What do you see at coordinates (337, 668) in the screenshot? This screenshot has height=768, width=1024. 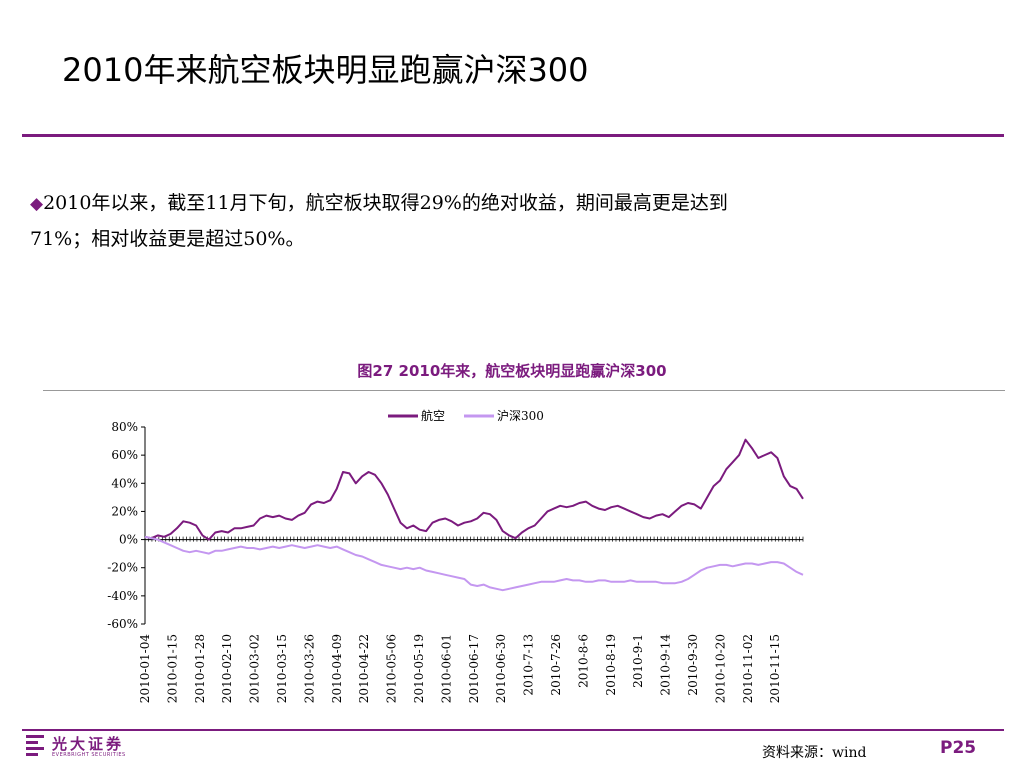 I see `x-tick-label: 2010-04-09` at bounding box center [337, 668].